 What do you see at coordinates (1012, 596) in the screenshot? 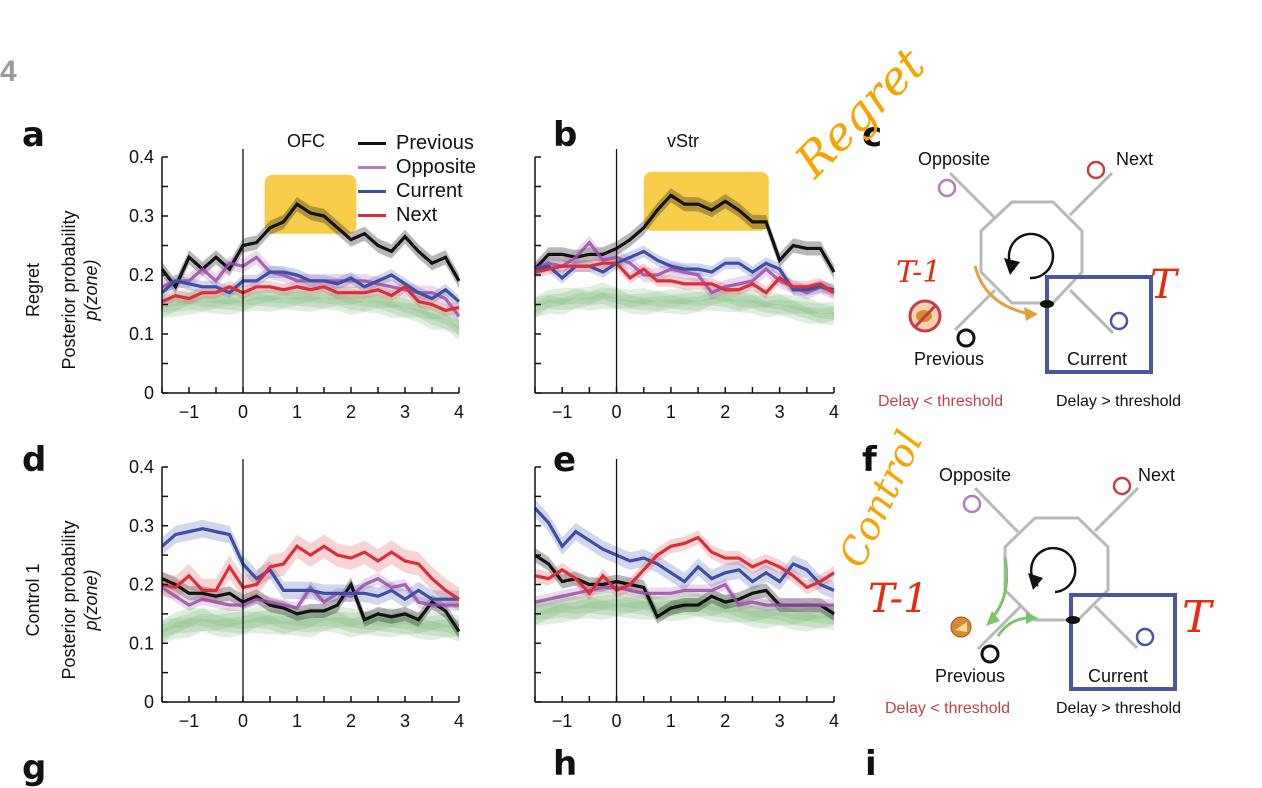
I see `green-path-arrows-icon` at bounding box center [1012, 596].